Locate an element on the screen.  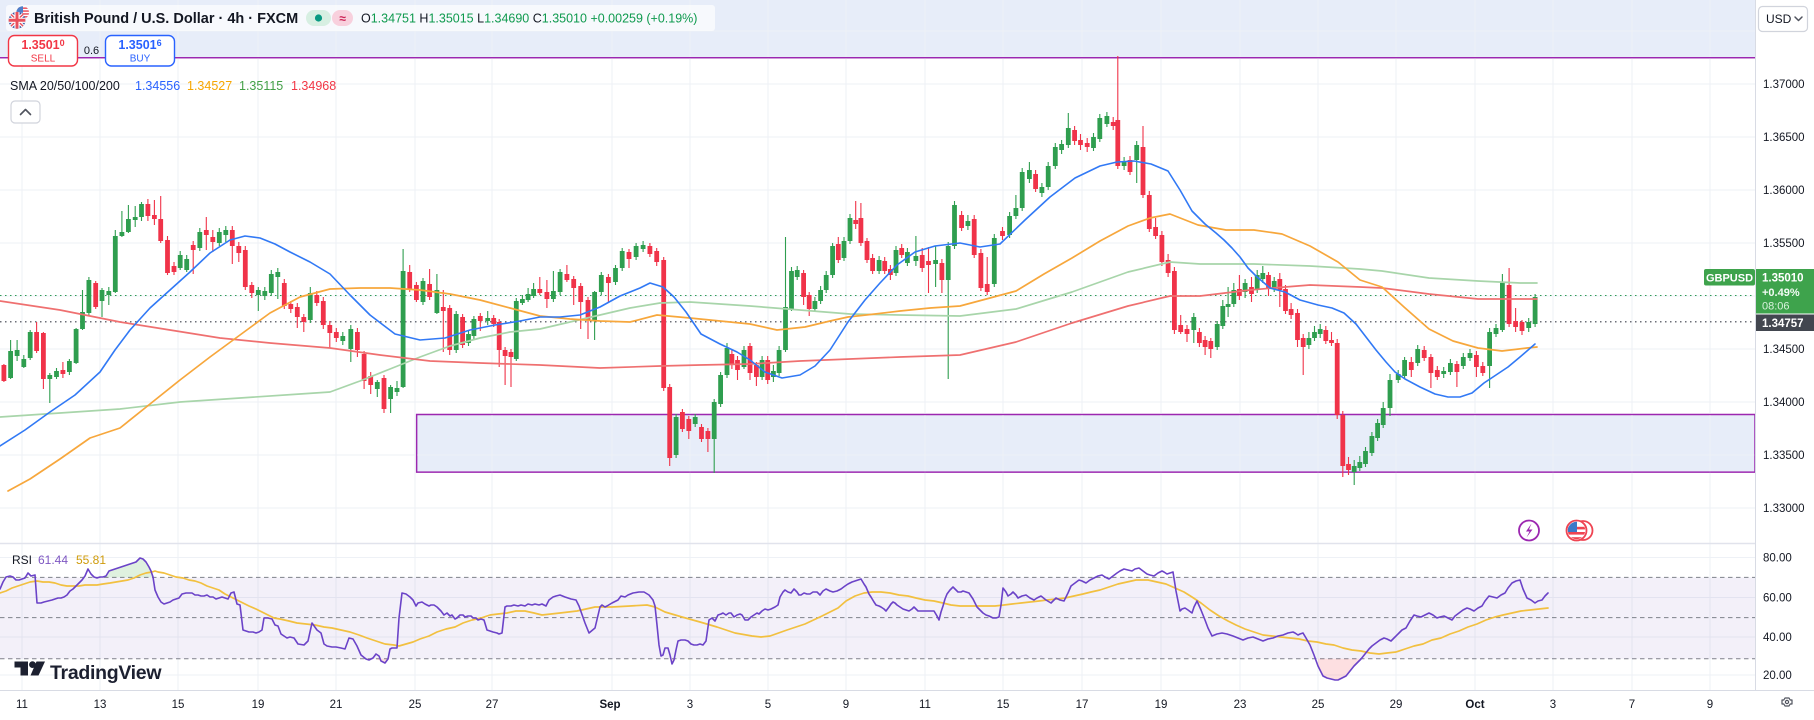
svg-text: 1.35016 is located at coordinates (139, 45).